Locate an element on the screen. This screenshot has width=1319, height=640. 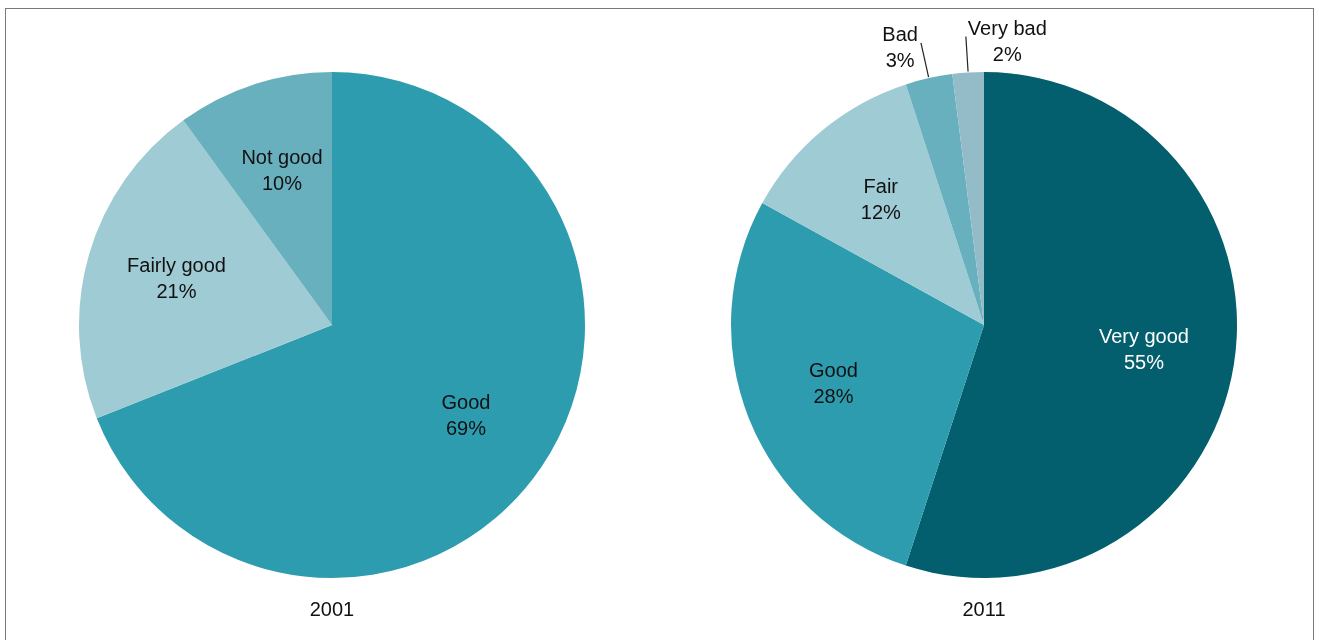
slice-label: Fairly good is located at coordinates (176, 265).